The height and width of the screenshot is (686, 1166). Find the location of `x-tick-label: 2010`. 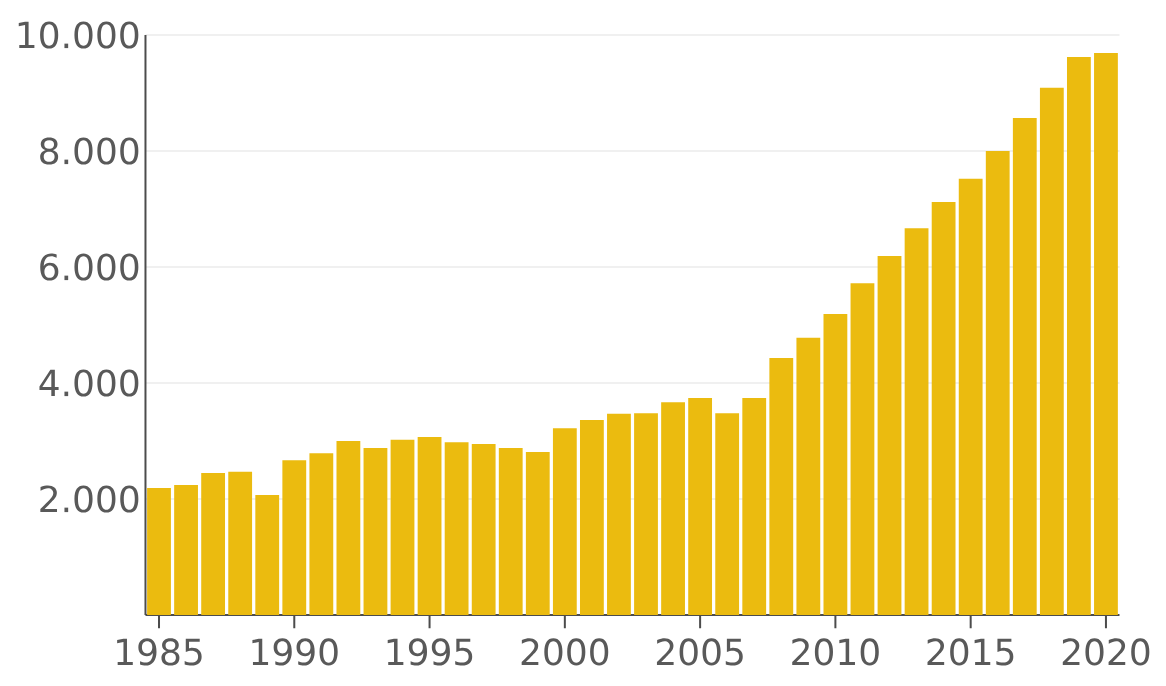

x-tick-label: 2010 is located at coordinates (835, 652).